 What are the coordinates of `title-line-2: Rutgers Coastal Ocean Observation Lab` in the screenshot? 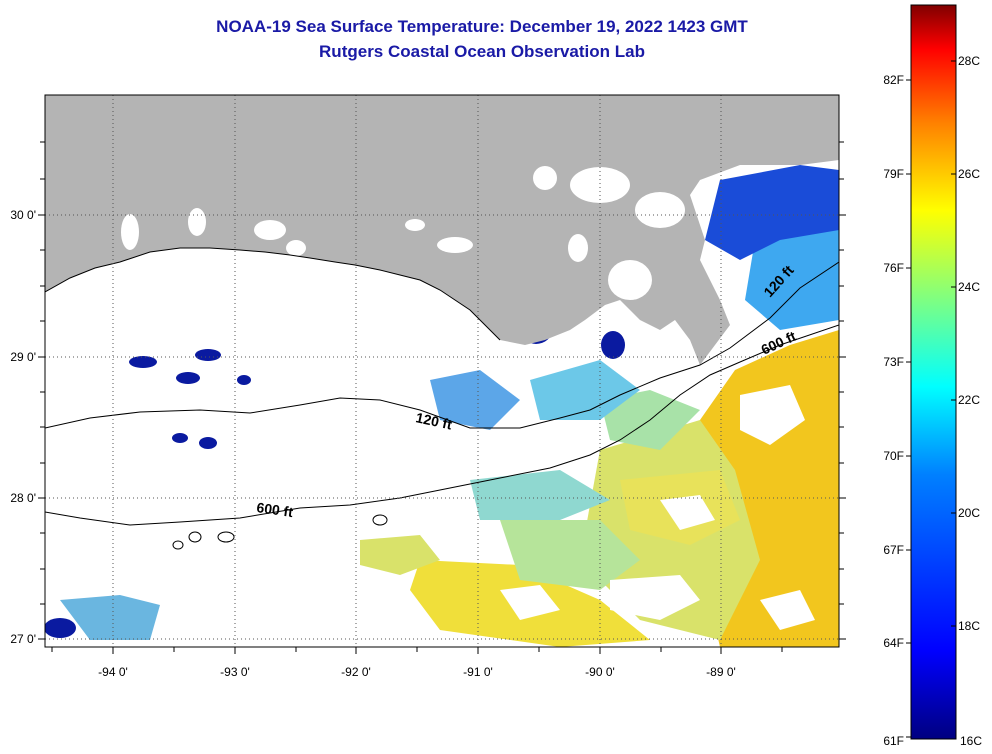 It's located at (482, 51).